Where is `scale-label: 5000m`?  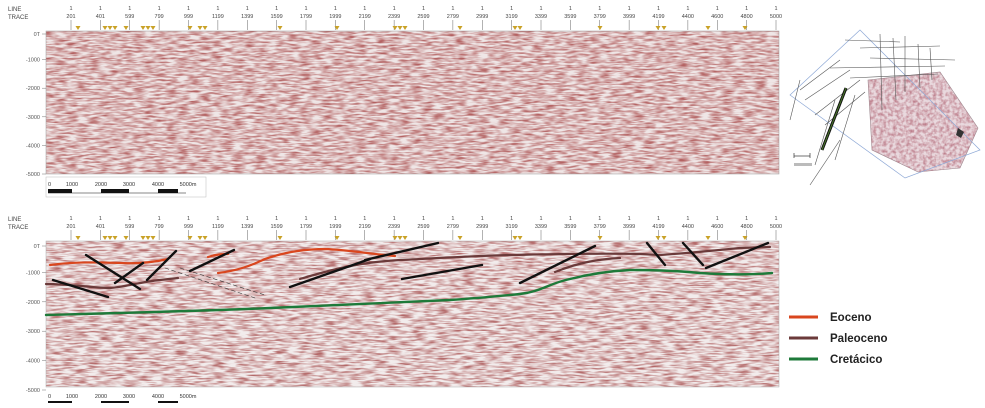
scale-label: 5000m is located at coordinates (188, 185).